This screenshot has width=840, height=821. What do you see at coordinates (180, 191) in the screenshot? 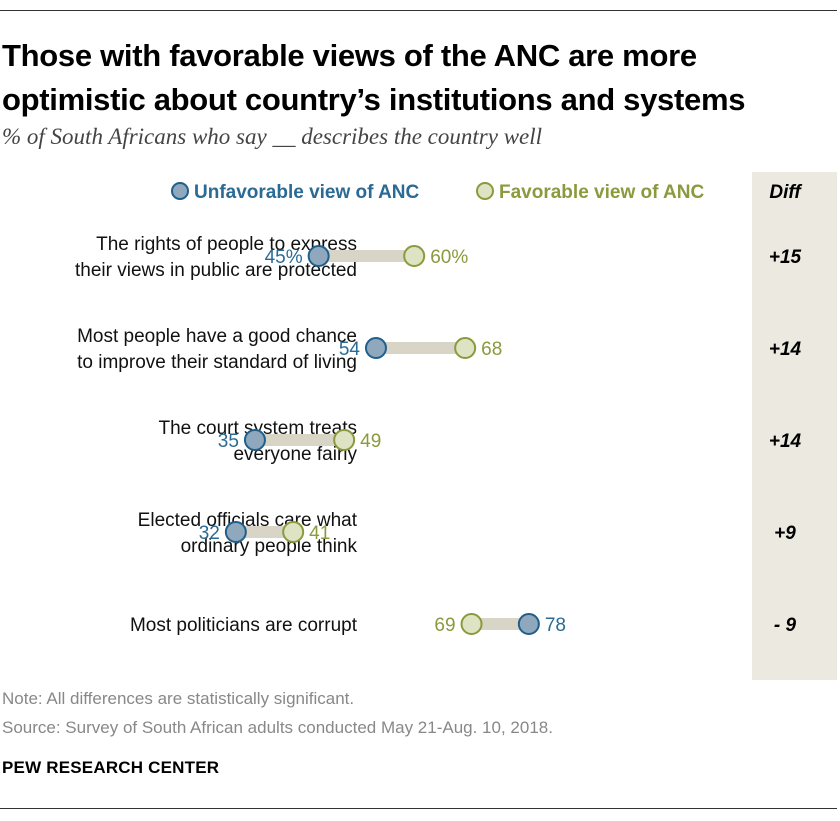
I see `legend-unfavorable-marker` at bounding box center [180, 191].